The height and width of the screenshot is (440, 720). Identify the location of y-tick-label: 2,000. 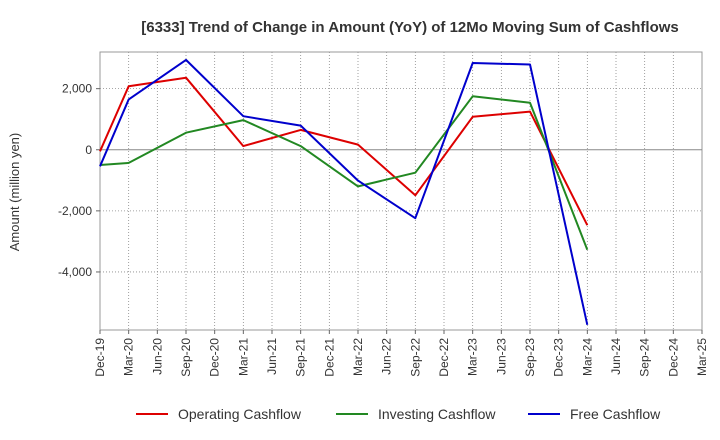
(77, 89).